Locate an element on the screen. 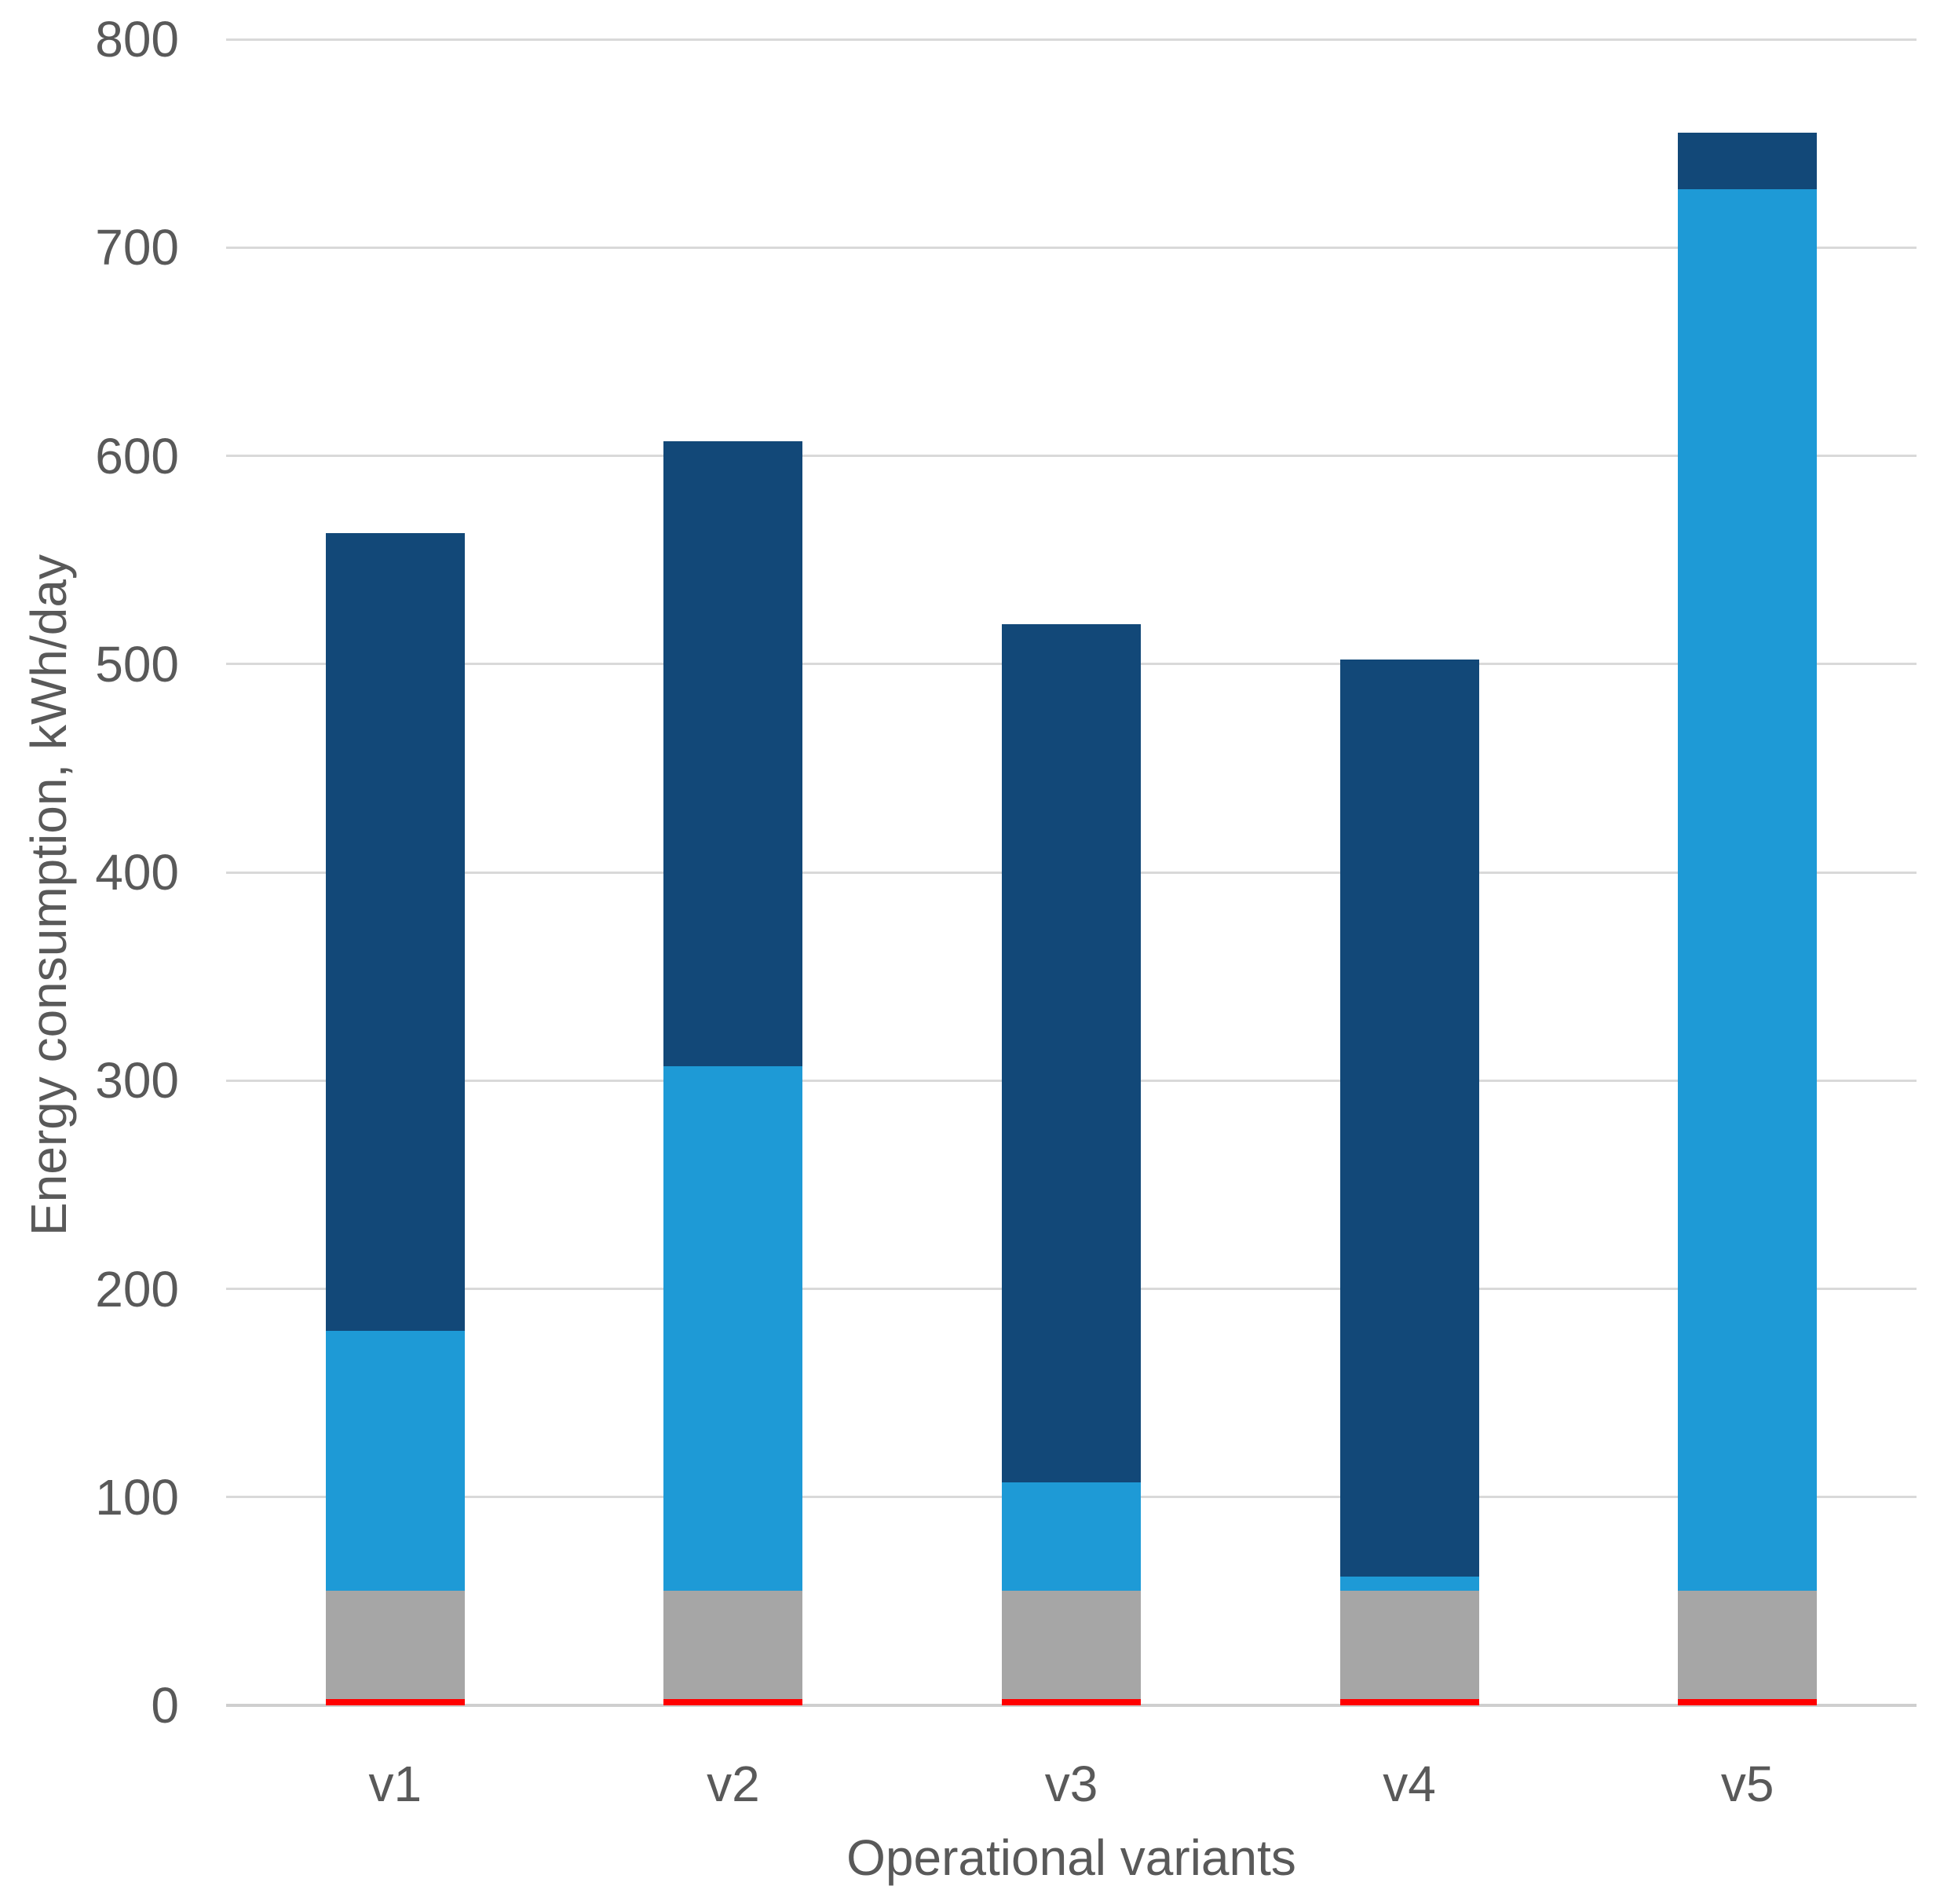  y-tick-label: 200 is located at coordinates (137, 1288).